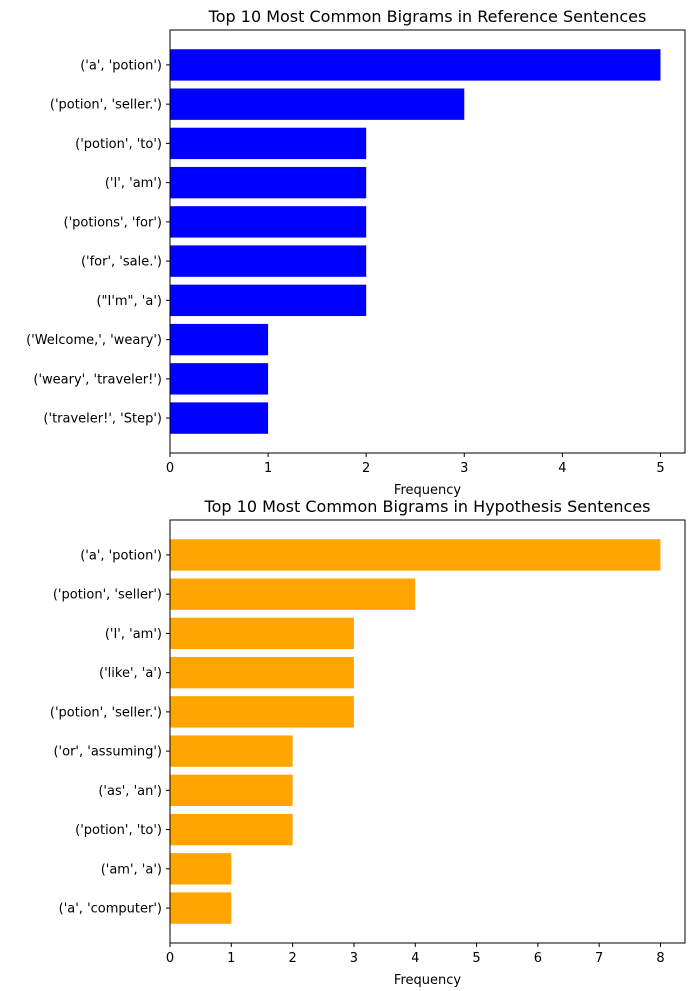 The height and width of the screenshot is (991, 700). I want to click on x-tick-label: 7, so click(599, 958).